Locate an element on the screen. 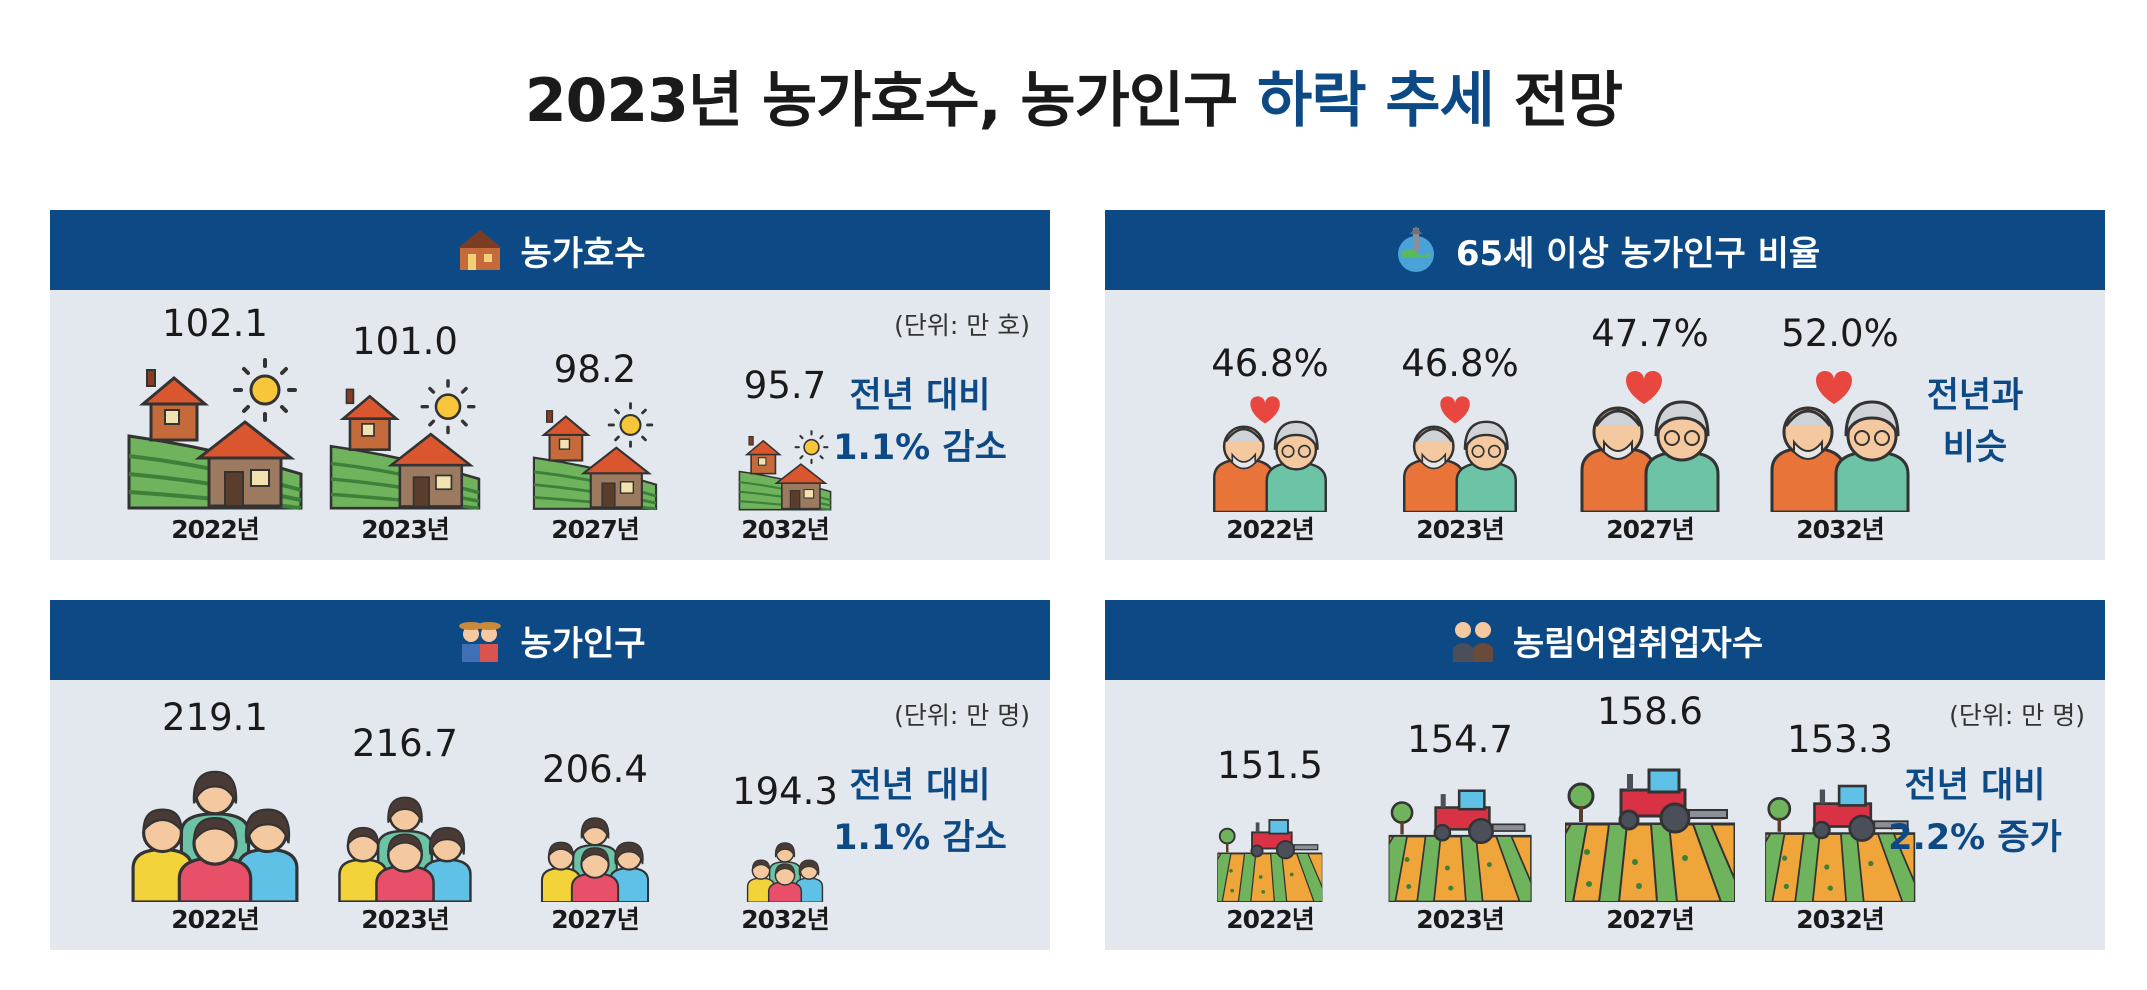 This screenshot has width=2147, height=990. pictograph-item: 158.6 2027년 is located at coordinates (1650, 815).